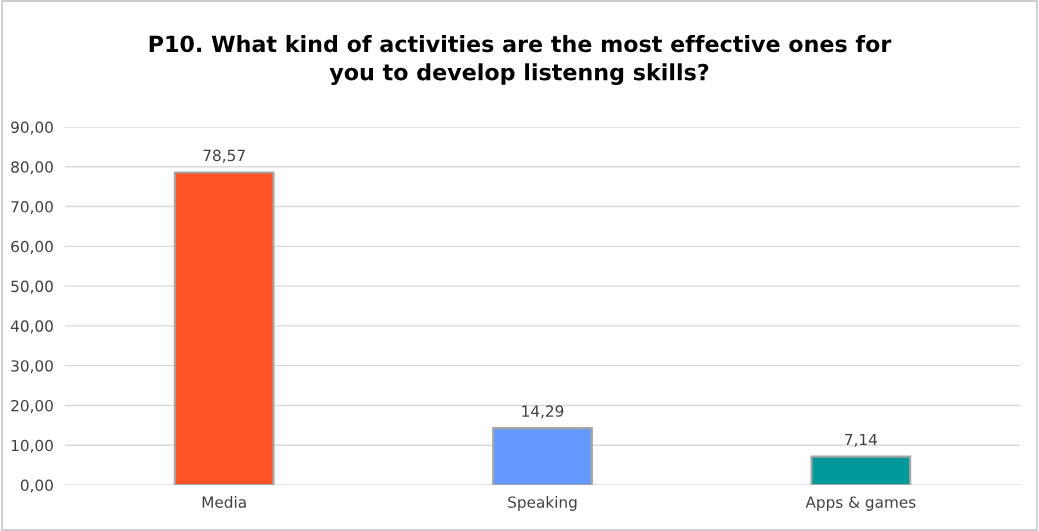 This screenshot has width=1039, height=531. Describe the element at coordinates (861, 440) in the screenshot. I see `data-label: 7,14` at that location.